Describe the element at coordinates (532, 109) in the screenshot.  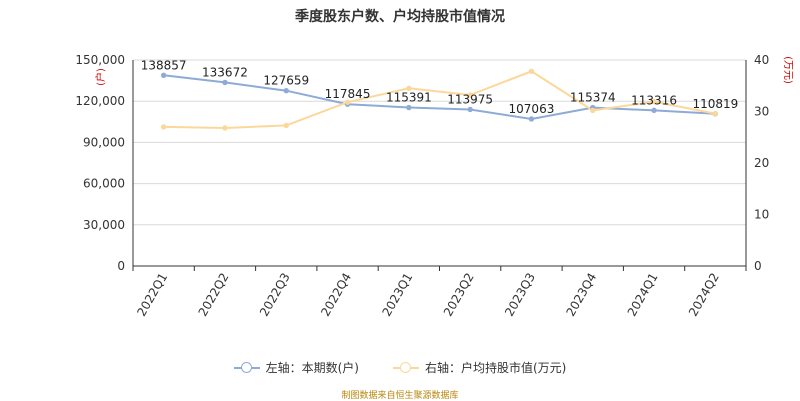
I see `data-label: 107063` at that location.